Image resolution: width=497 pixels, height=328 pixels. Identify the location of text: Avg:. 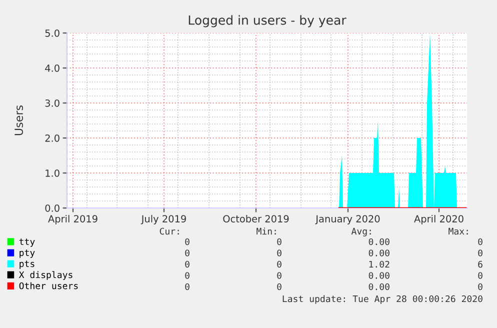
(361, 232).